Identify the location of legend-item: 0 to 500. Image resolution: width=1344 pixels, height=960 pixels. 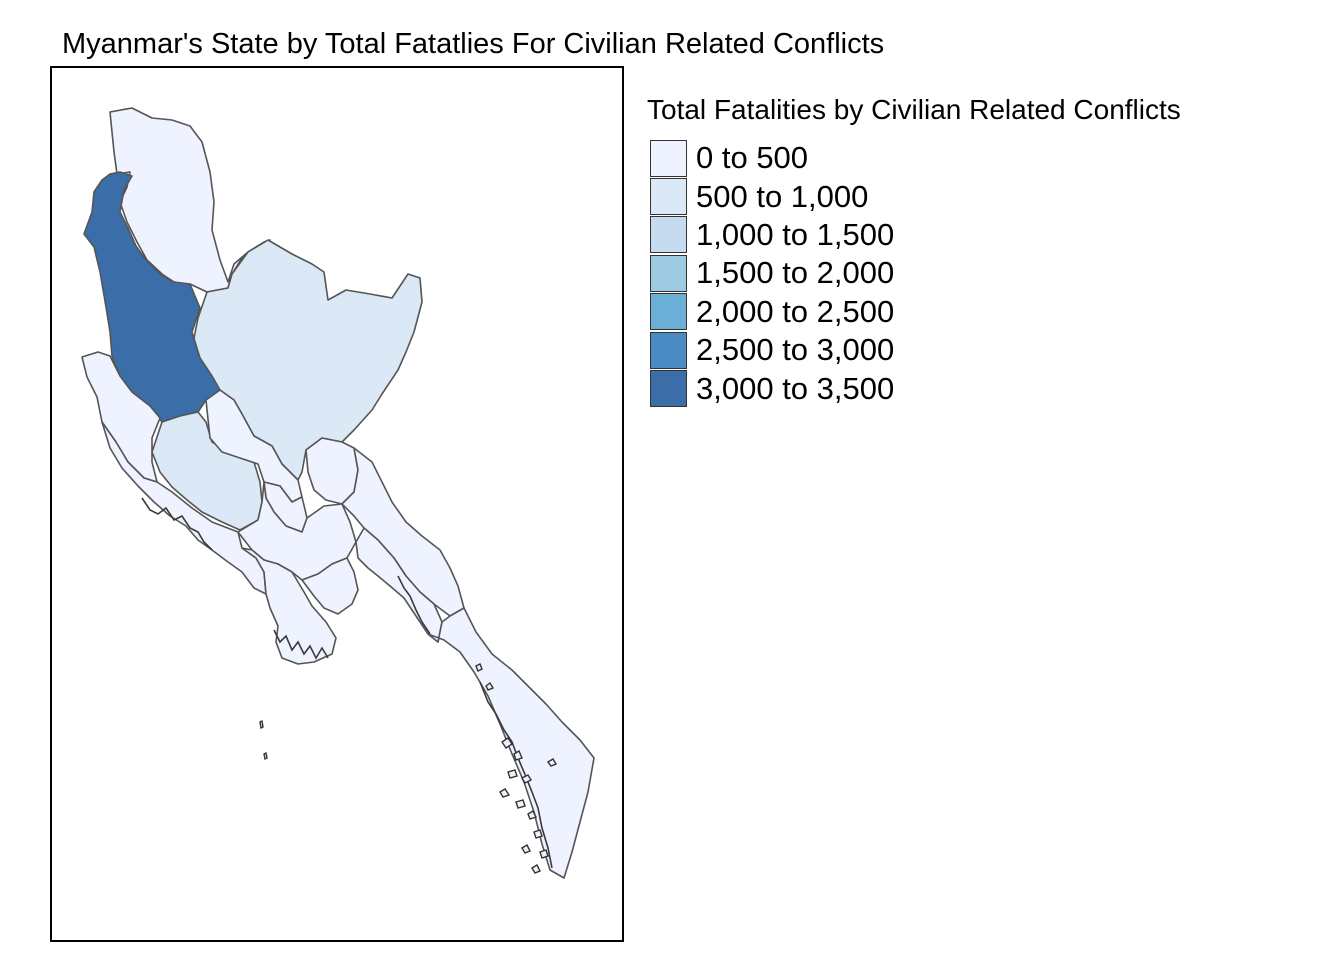
(915, 158).